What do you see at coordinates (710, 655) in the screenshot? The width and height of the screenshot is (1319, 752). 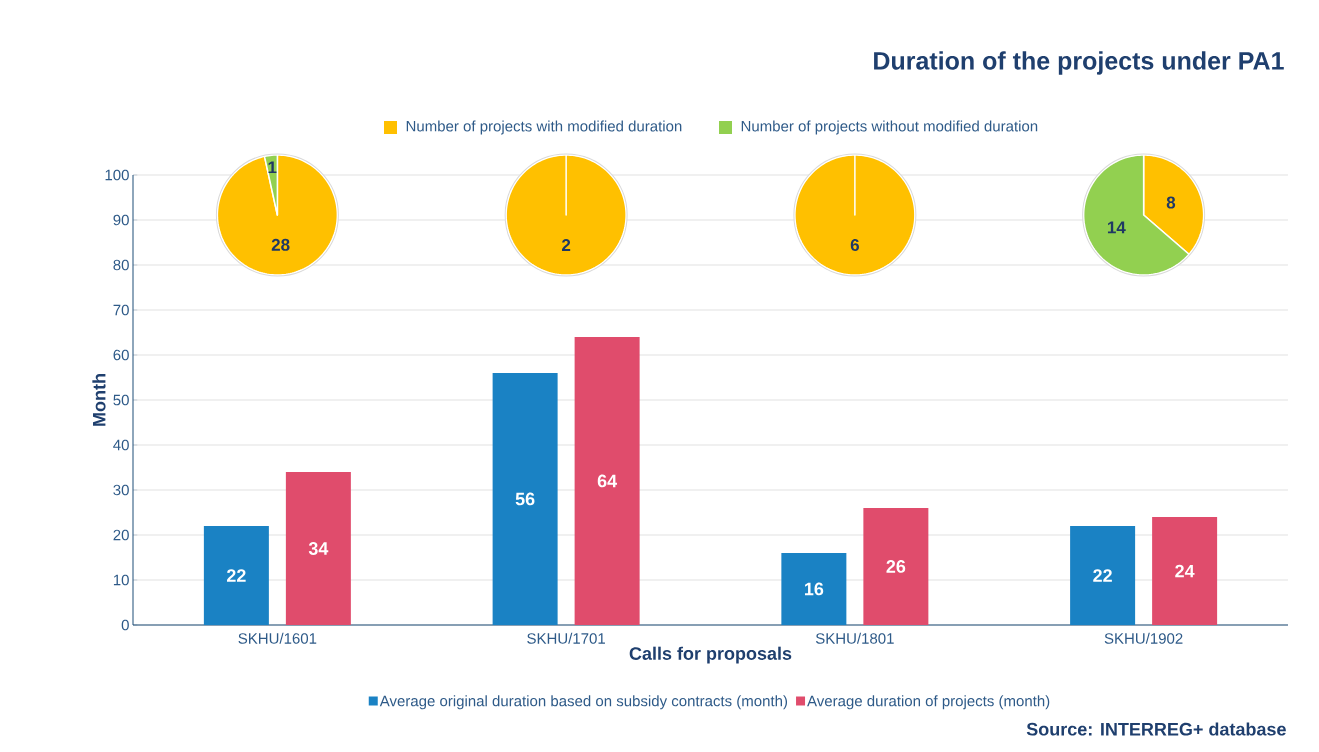 I see `x-axis-title: Calls for proposals` at bounding box center [710, 655].